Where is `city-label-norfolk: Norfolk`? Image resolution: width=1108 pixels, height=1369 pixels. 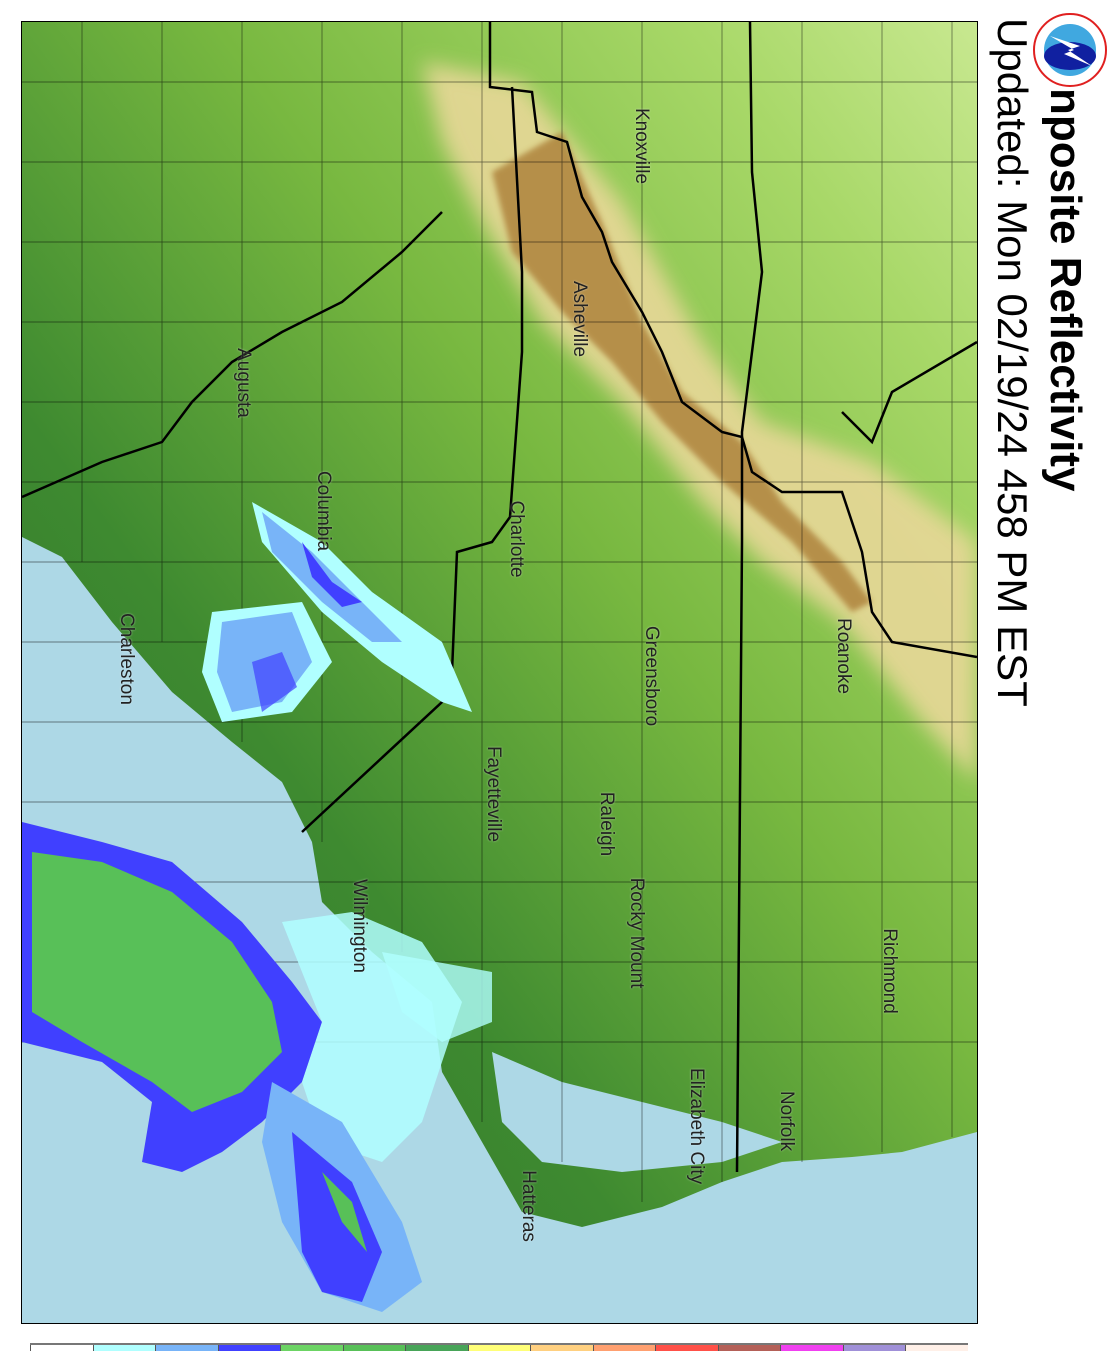 city-label-norfolk: Norfolk is located at coordinates (786, 1121).